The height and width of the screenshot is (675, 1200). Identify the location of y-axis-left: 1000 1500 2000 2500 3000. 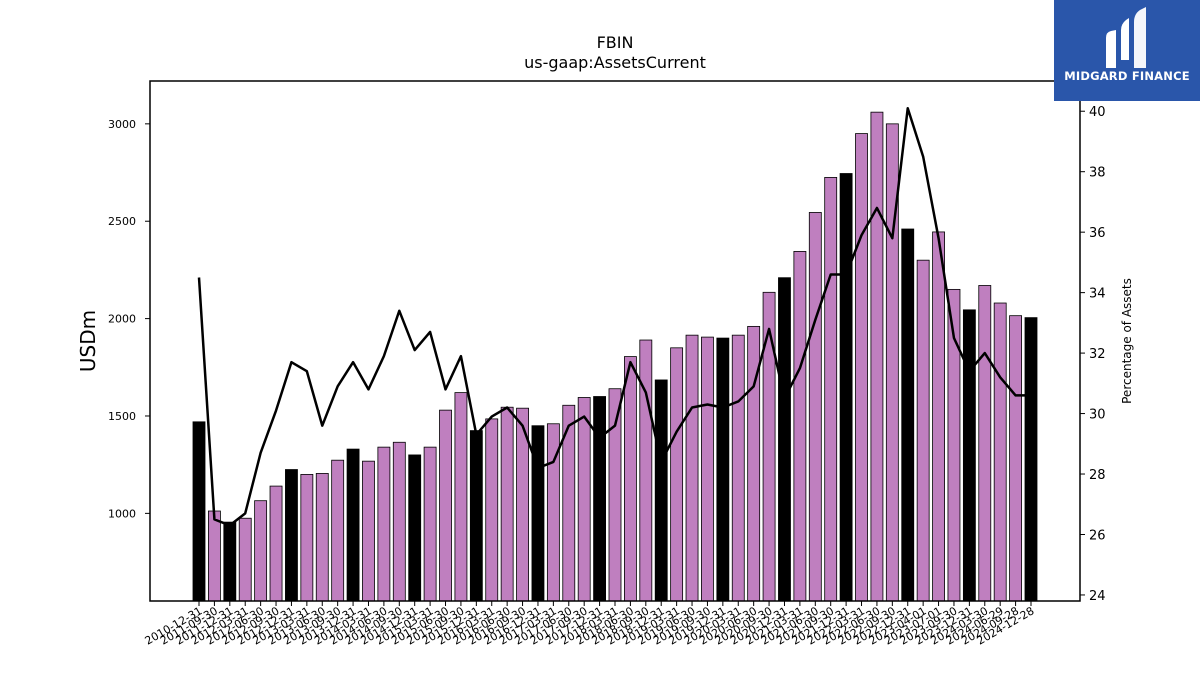
(129, 319).